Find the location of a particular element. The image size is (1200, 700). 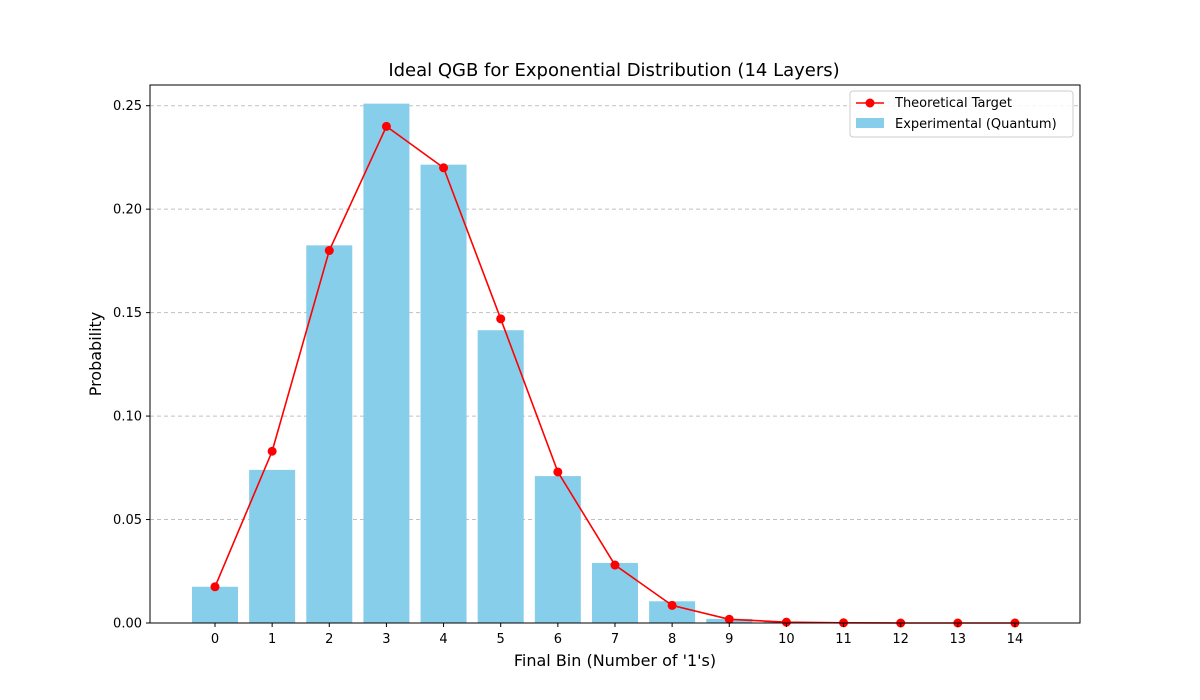

y-tick-label: 0.05 is located at coordinates (127, 520).